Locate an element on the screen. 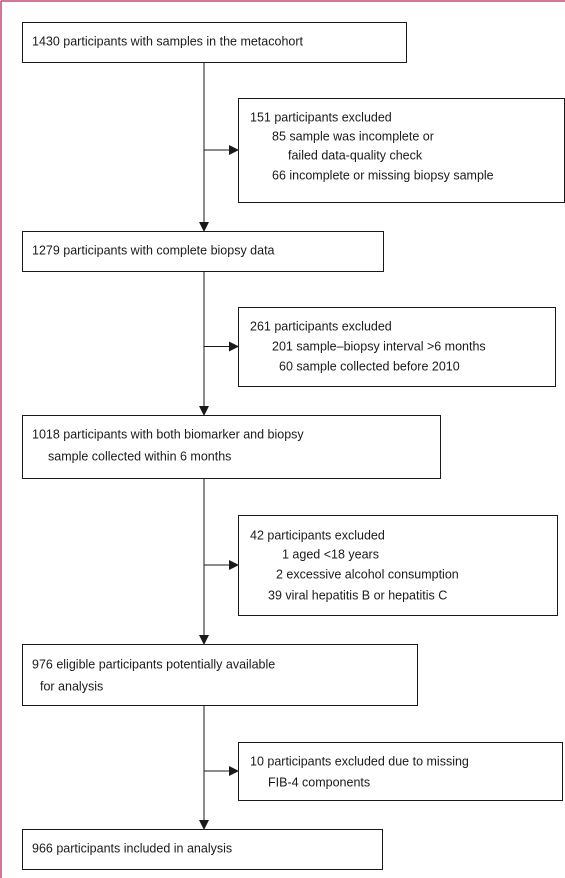 This screenshot has height=878, width=565. box-text: 966 participants included in analysis is located at coordinates (132, 848).